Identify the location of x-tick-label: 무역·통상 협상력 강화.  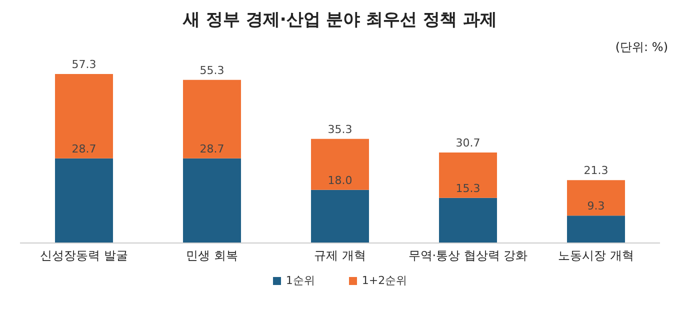
(468, 255).